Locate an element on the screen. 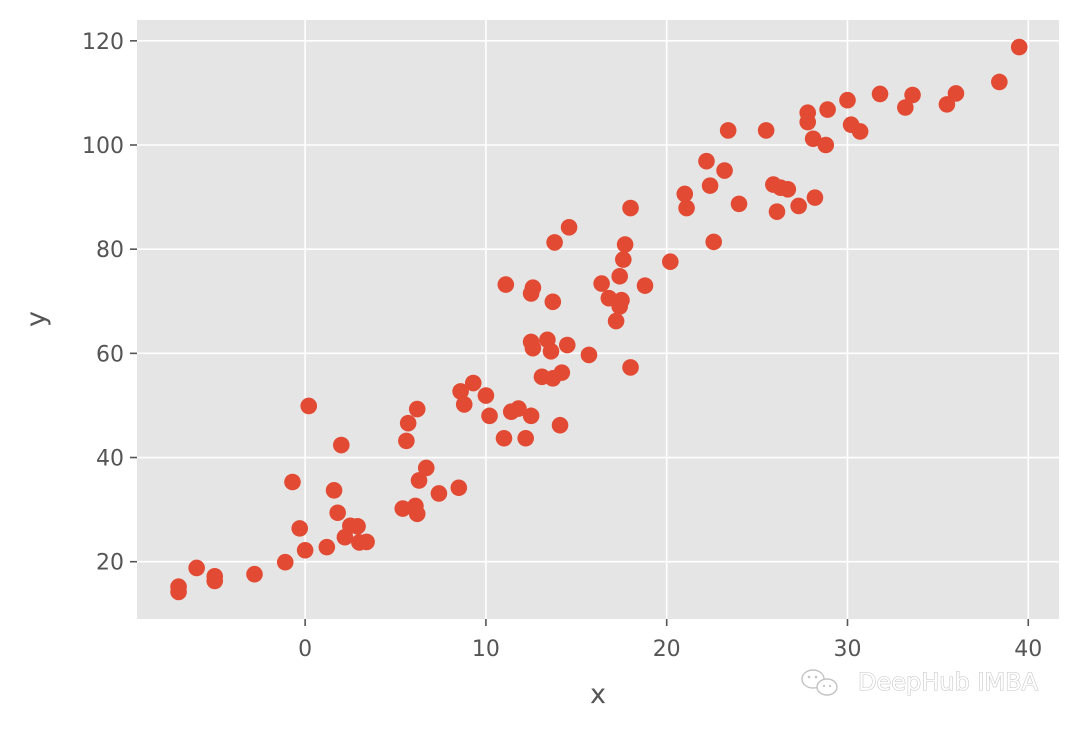 The height and width of the screenshot is (731, 1080). x-axis-ticks: 0 10 20 30 40 is located at coordinates (670, 640).